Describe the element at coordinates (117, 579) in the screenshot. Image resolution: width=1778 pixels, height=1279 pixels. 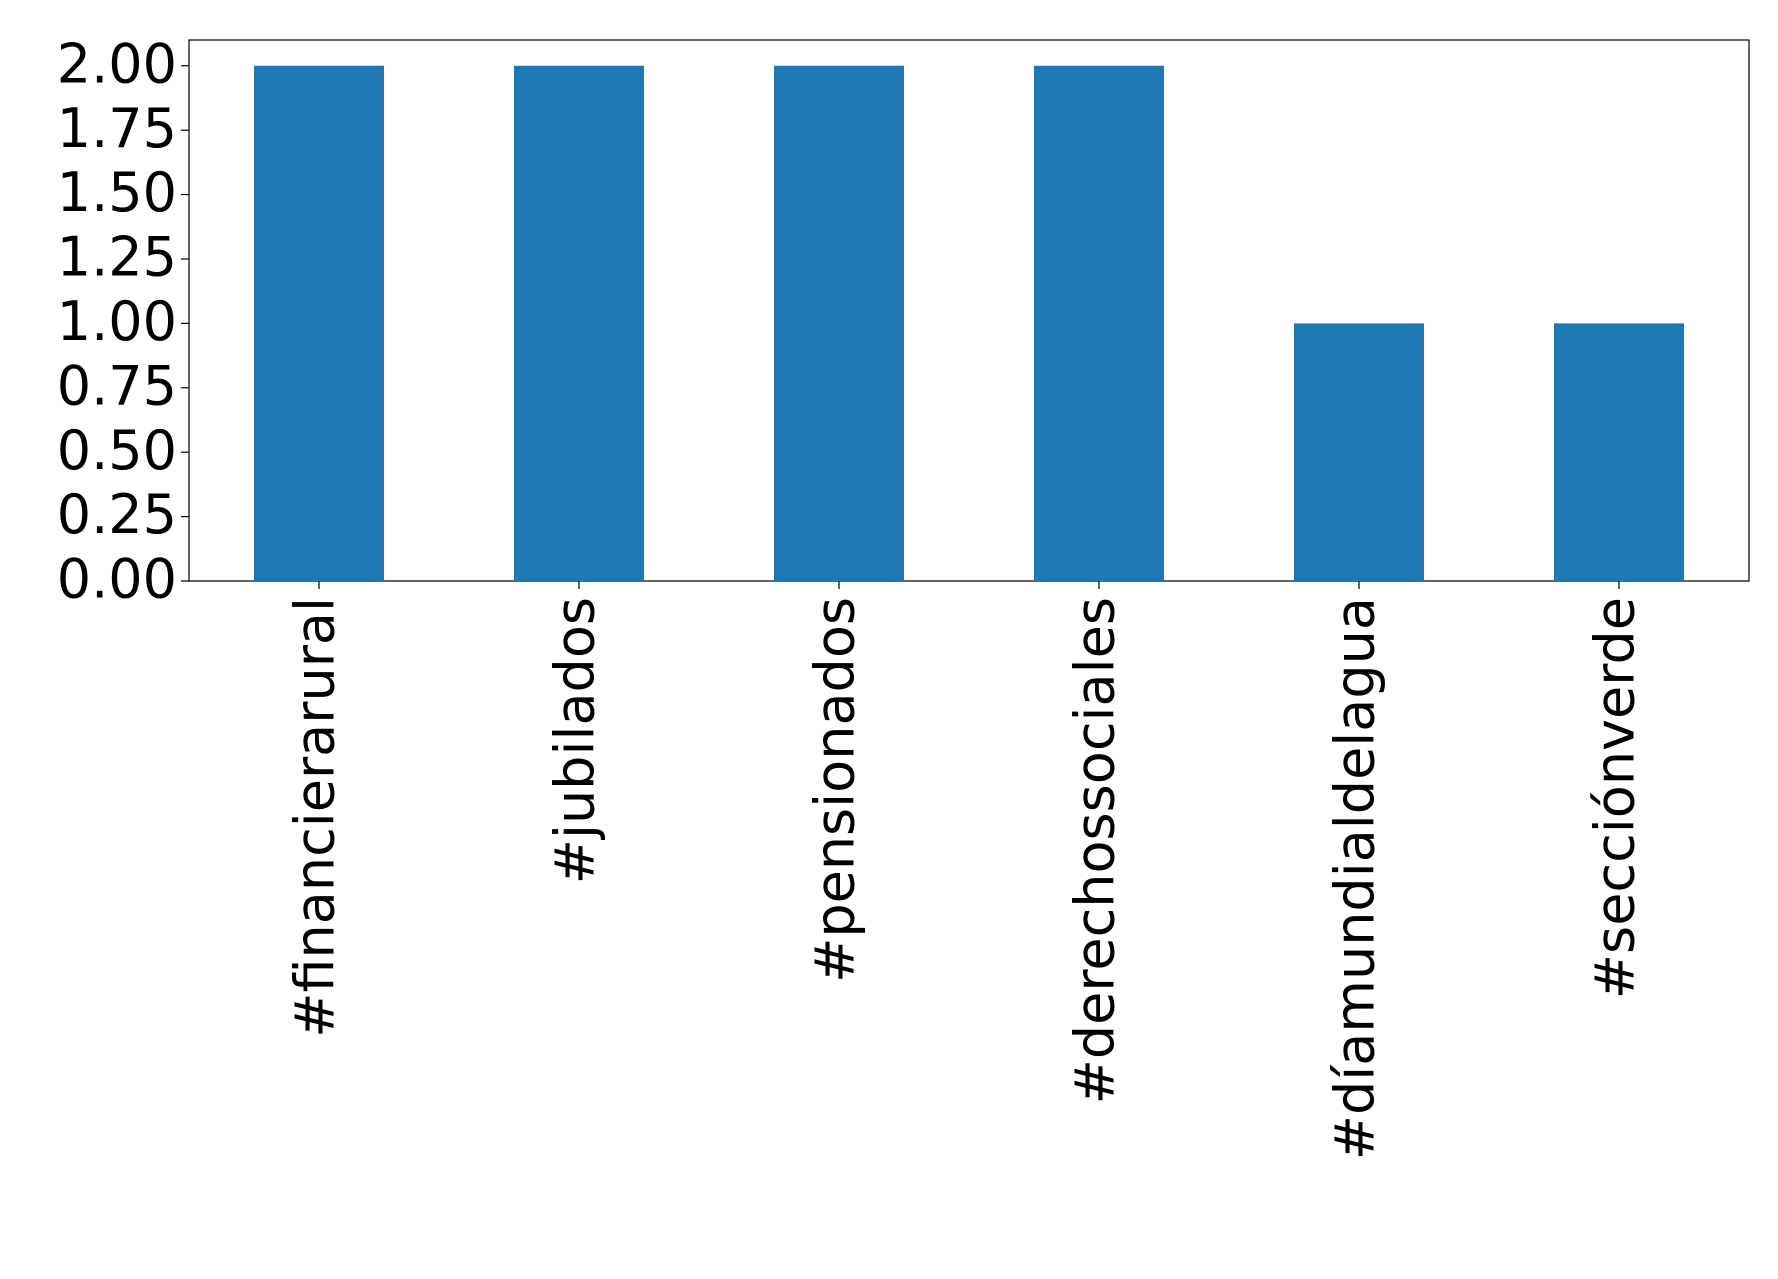
I see `y-tick-label: 0.00` at that location.